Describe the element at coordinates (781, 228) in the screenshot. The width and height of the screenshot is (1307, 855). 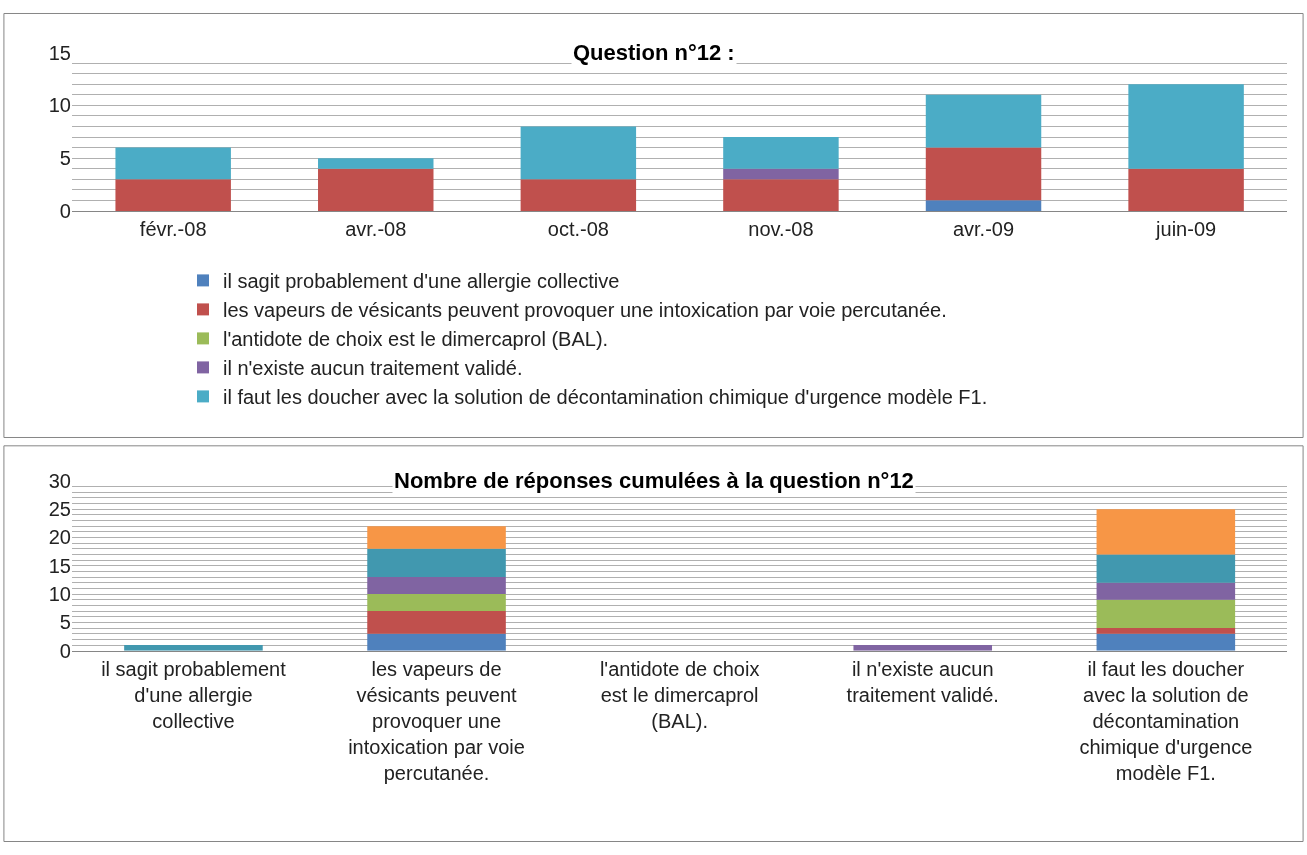
I see `x-tick-label: nov.-08` at that location.